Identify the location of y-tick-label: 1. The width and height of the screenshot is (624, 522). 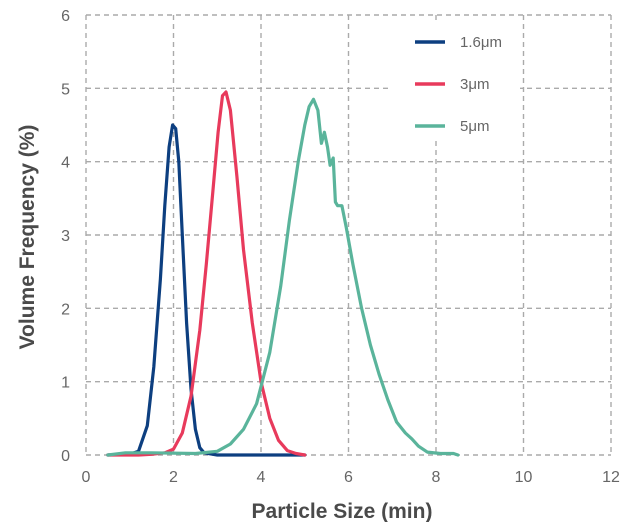
(65, 383).